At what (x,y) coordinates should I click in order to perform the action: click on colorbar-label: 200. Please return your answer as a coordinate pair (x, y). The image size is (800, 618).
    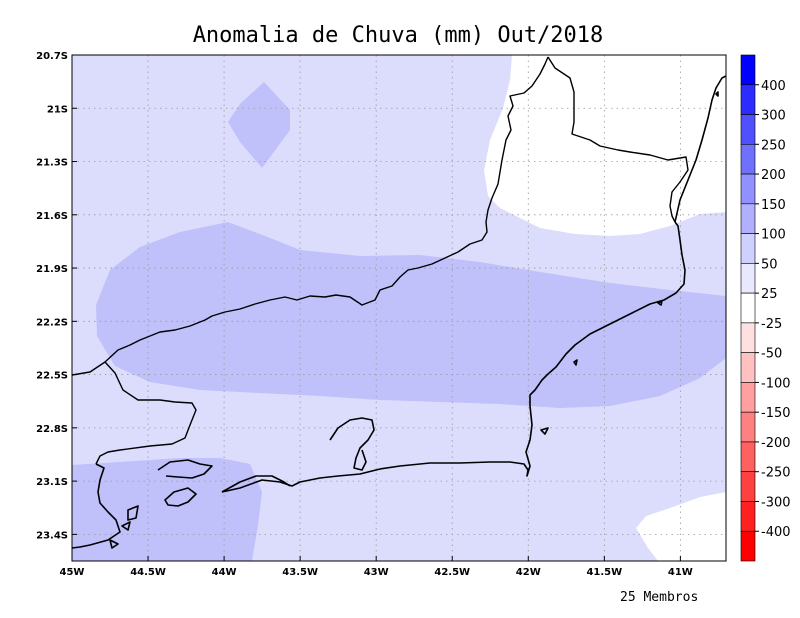
    Looking at the image, I should click on (773, 175).